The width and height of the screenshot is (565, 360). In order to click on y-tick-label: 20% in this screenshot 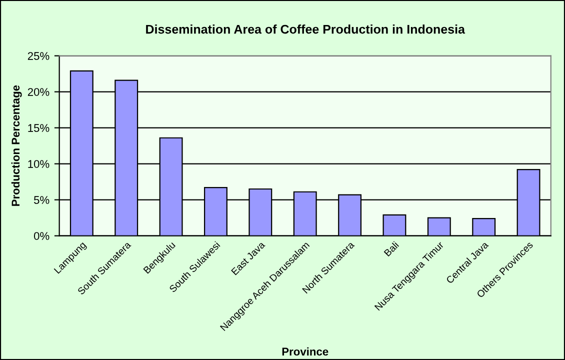, I will do `click(39, 92)`.